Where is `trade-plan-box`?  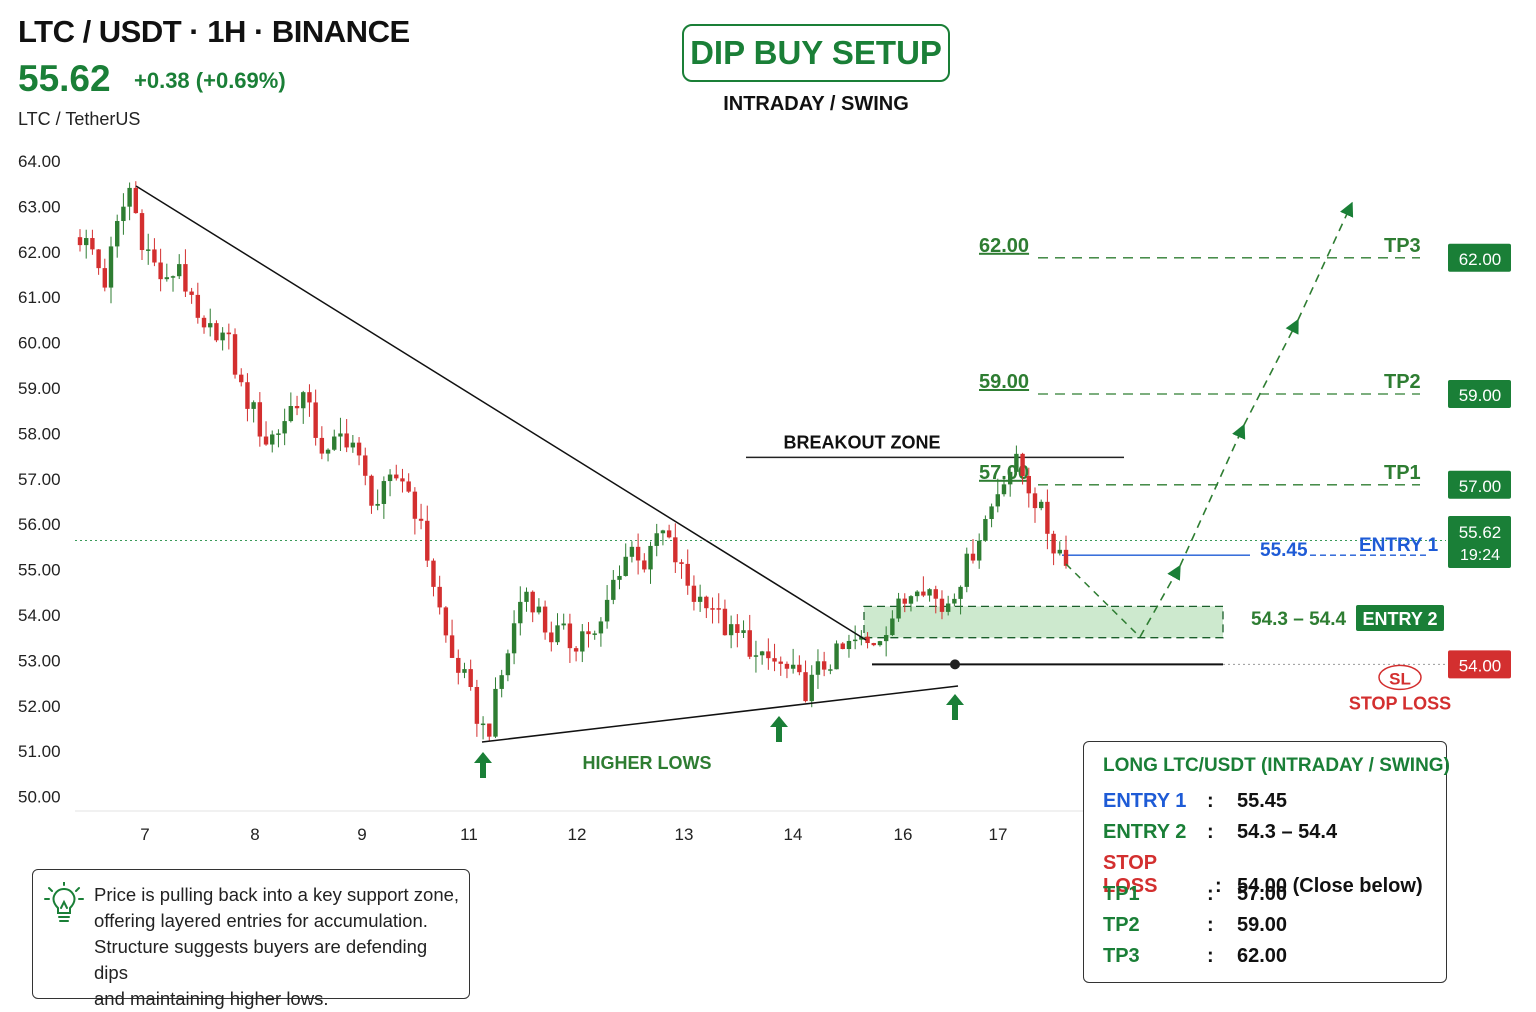 trade-plan-box is located at coordinates (1265, 862).